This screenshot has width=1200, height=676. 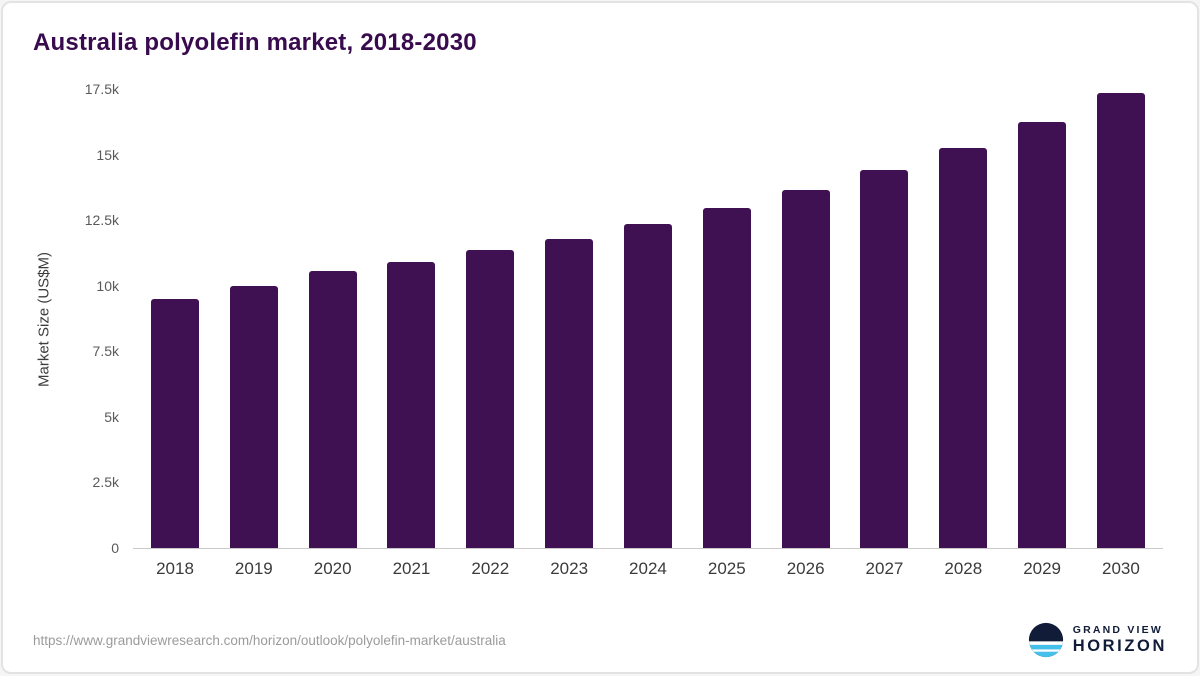 I want to click on y-tick-label: 5k, so click(x=111, y=416).